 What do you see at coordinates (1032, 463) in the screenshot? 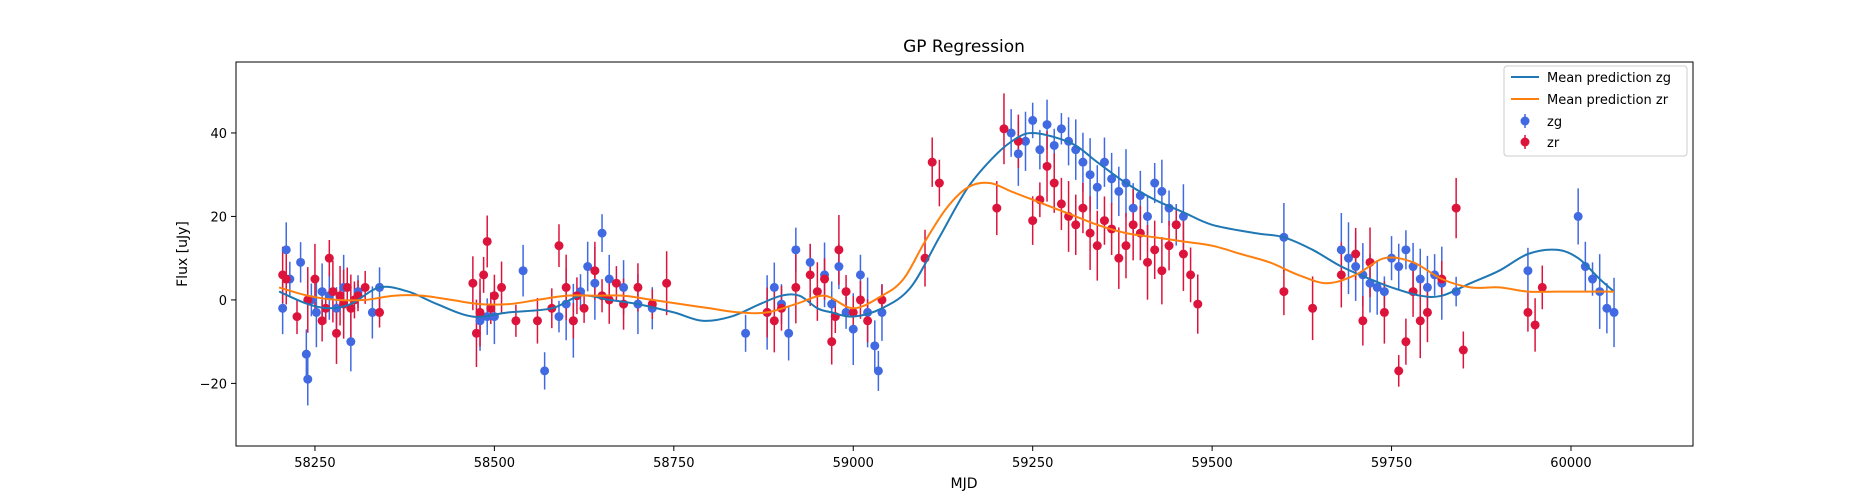
I see `x-tick-label: 59250` at bounding box center [1032, 463].